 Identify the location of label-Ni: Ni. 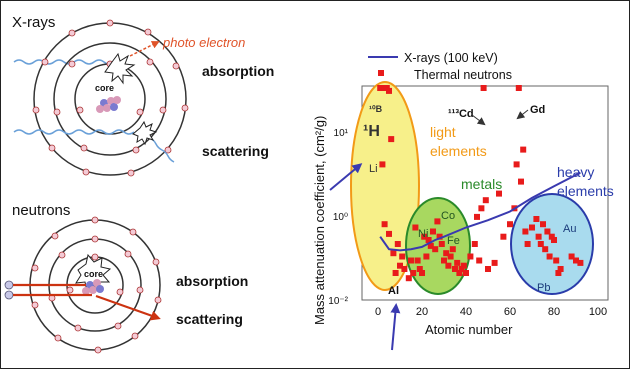
(423, 234).